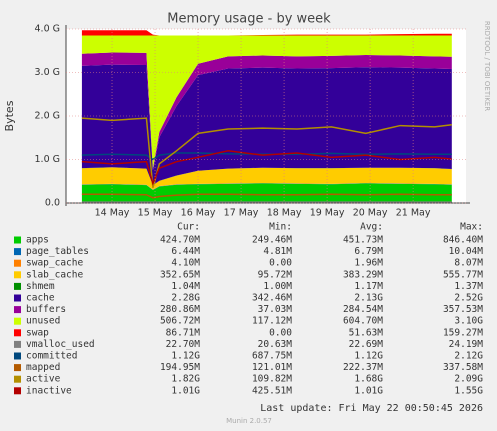 This screenshot has height=431, width=497. What do you see at coordinates (468, 321) in the screenshot?
I see `legend-value: 3.10G` at bounding box center [468, 321].